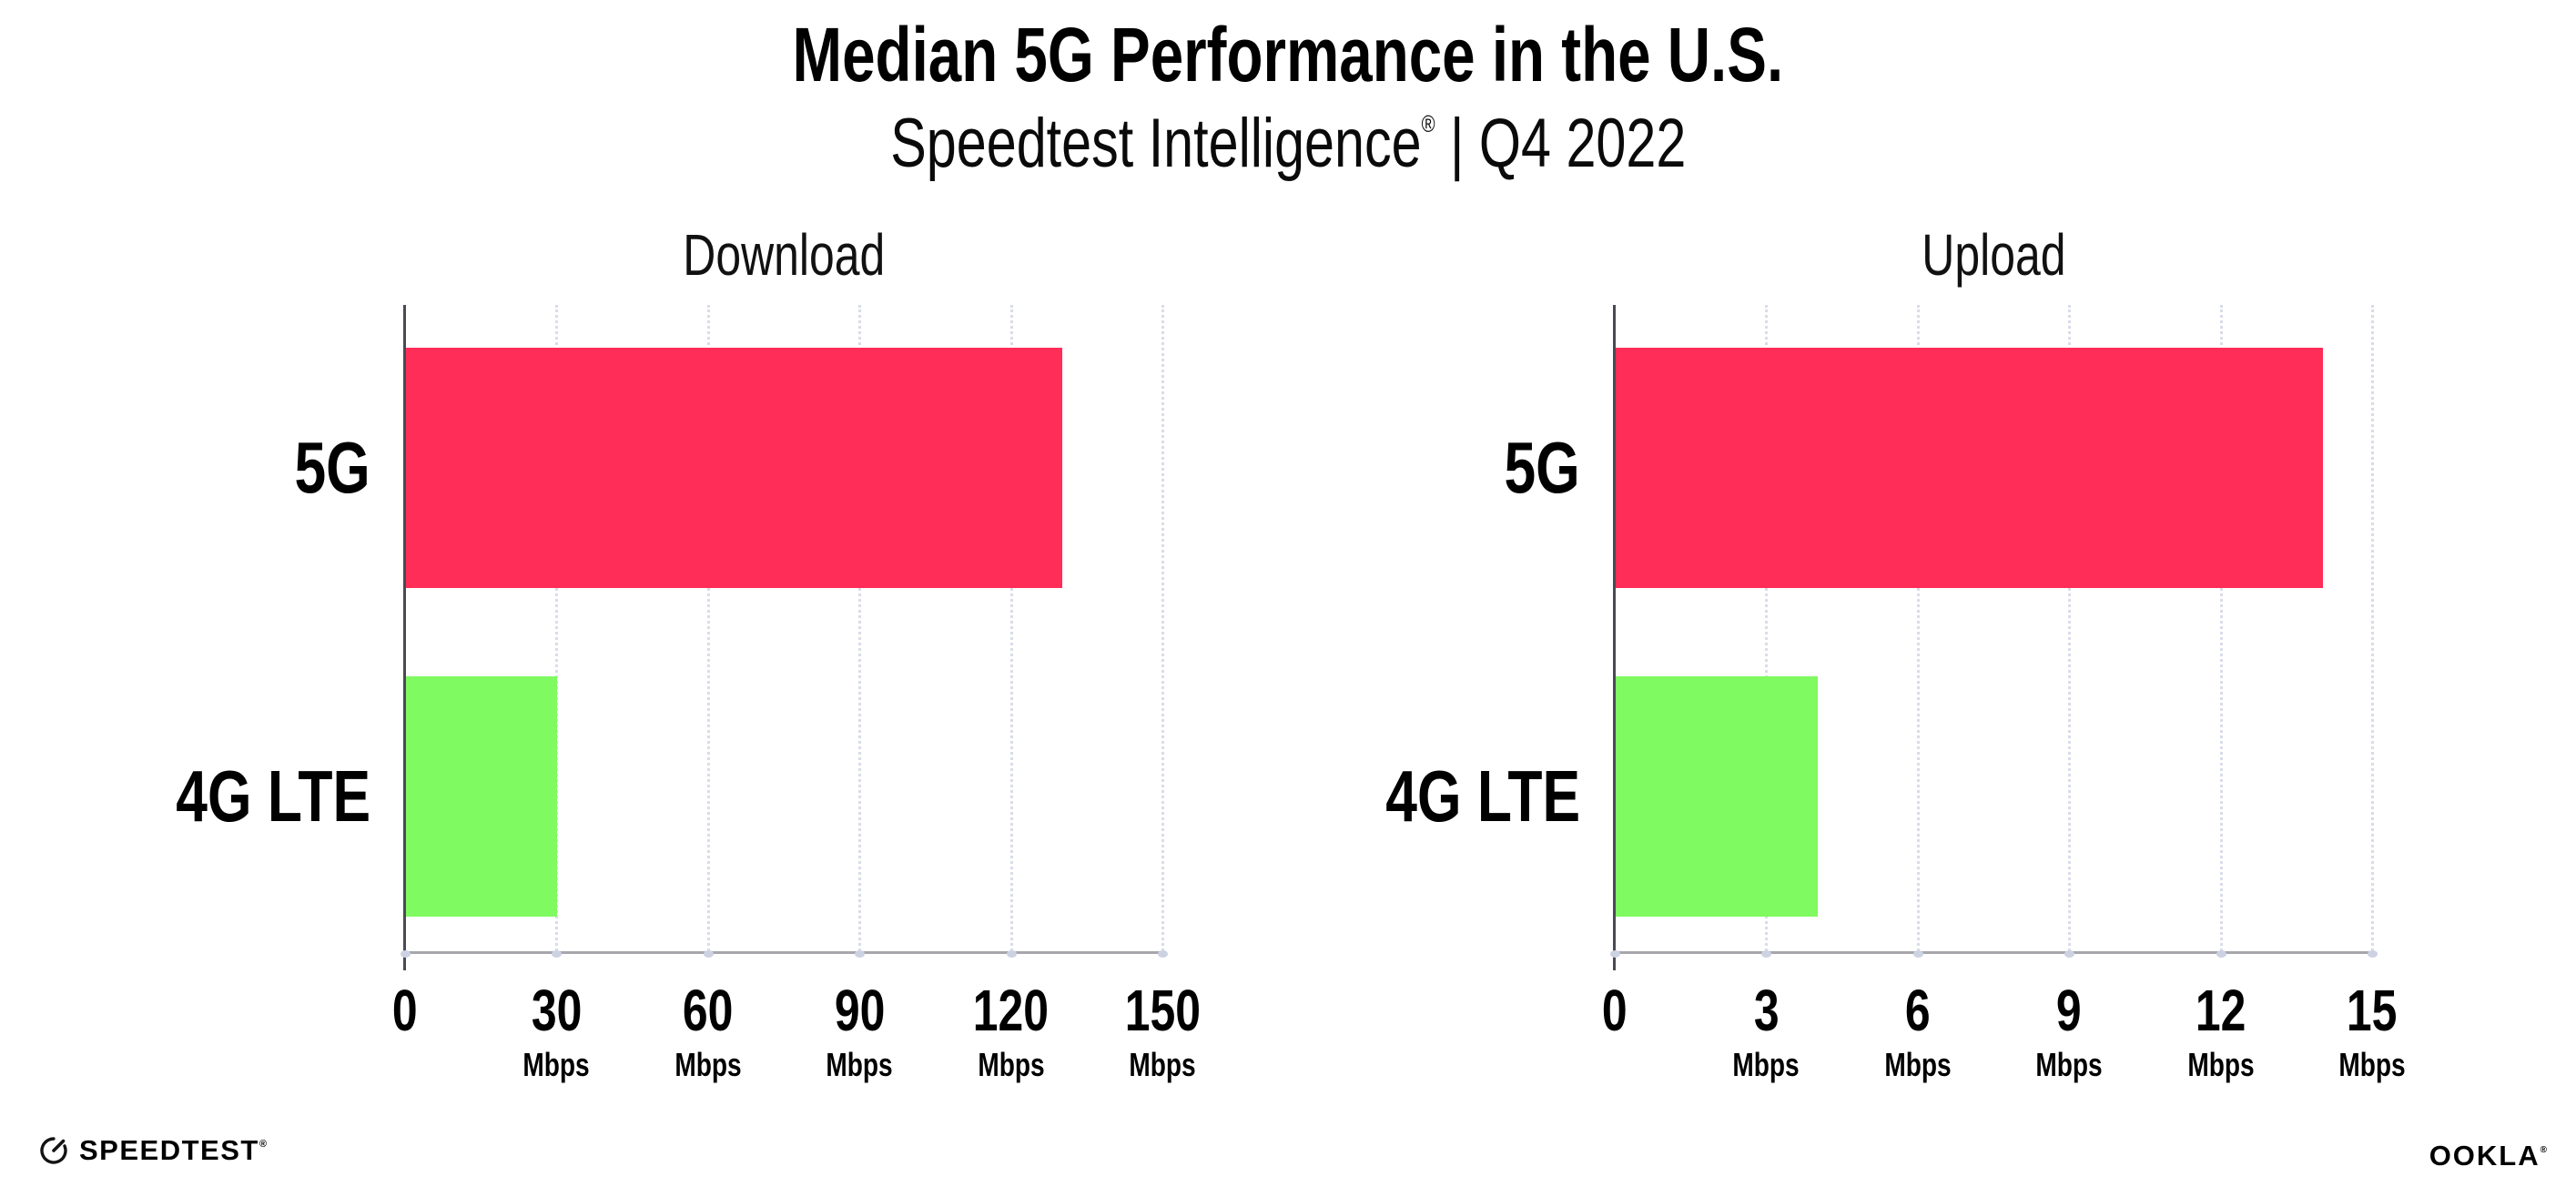  I want to click on x-tick-3: 3 Mbps, so click(1766, 1031).